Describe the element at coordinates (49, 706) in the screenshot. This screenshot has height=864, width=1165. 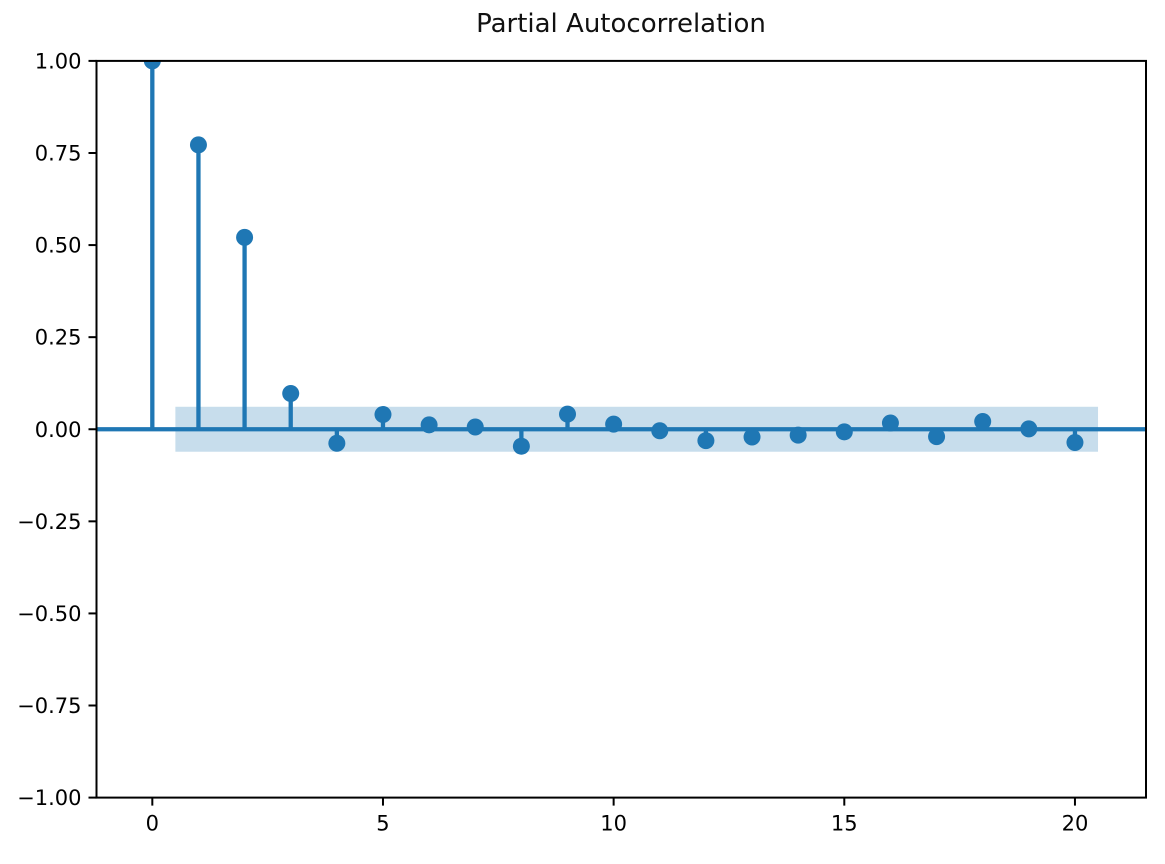
I see `y-tick-label: −0.75` at that location.